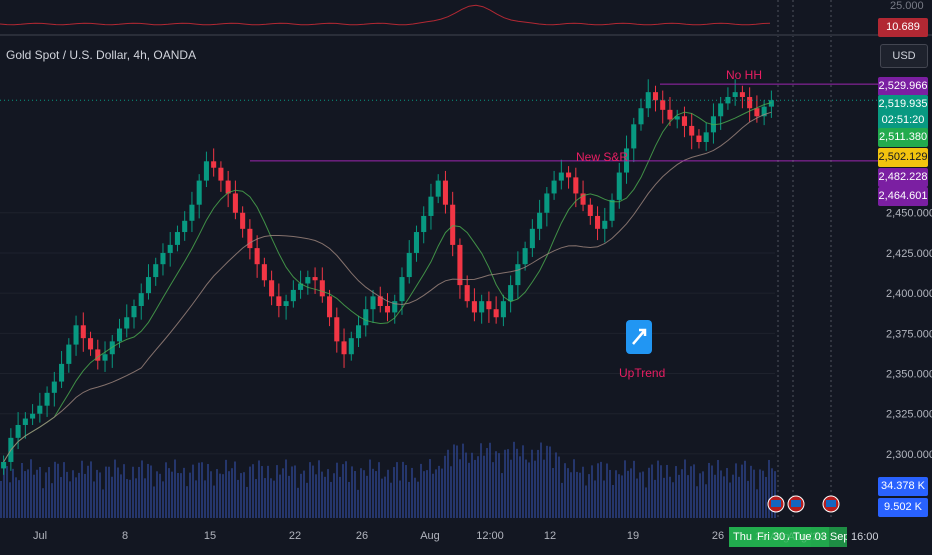 The width and height of the screenshot is (932, 555). Describe the element at coordinates (909, 254) in the screenshot. I see `y-tick-label: 2,425.000` at that location.